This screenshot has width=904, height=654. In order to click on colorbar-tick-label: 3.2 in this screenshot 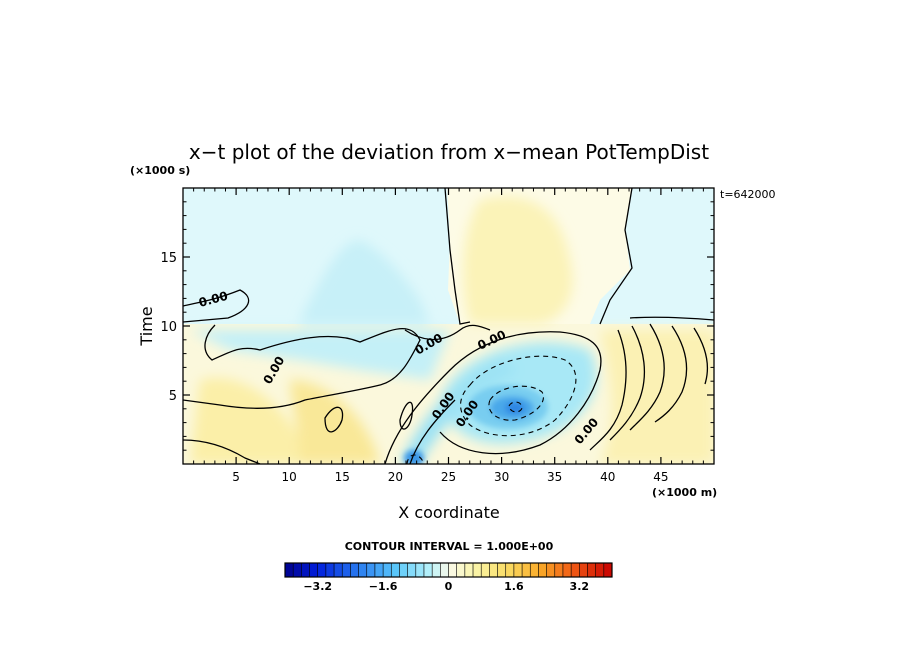, I will do `click(580, 586)`.